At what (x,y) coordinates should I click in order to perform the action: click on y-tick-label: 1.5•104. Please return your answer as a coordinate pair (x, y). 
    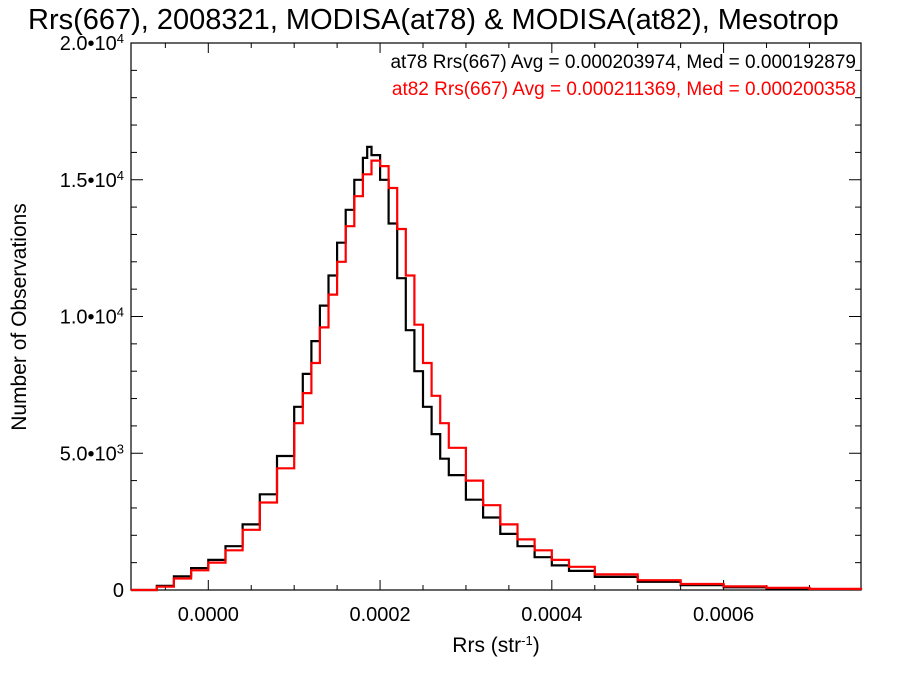
    Looking at the image, I should click on (92, 179).